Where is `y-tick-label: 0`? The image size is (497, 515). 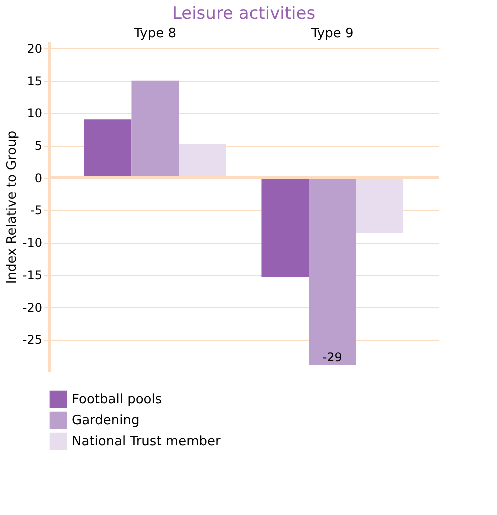 y-tick-label: 0 is located at coordinates (38, 178).